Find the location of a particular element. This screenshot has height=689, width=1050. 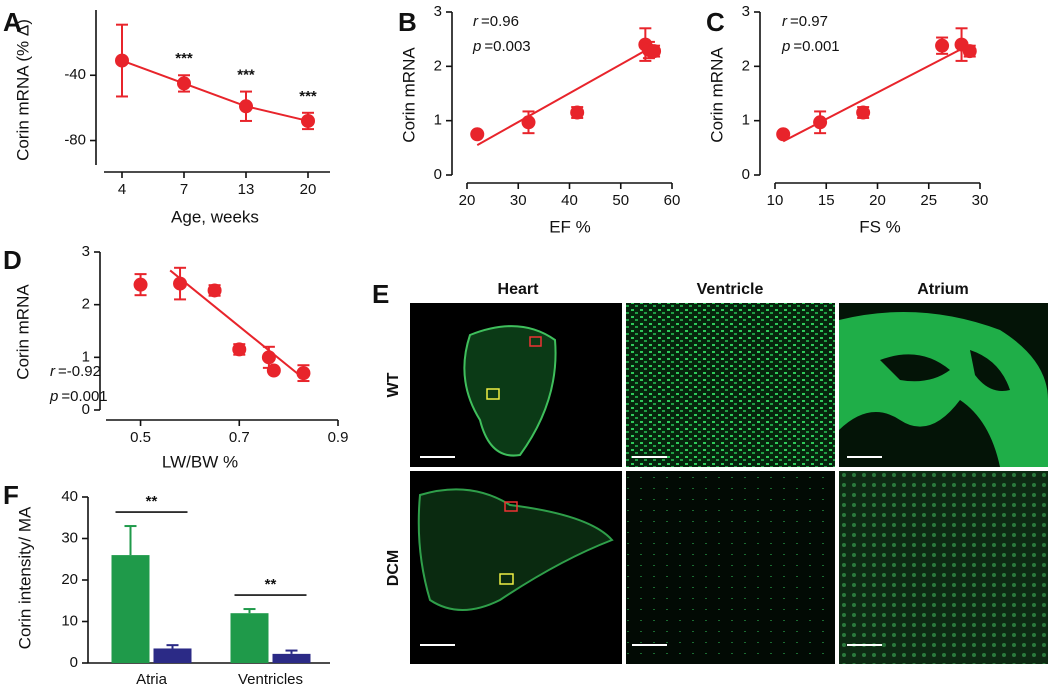

stat-label: r =0.97 is located at coordinates (805, 21).